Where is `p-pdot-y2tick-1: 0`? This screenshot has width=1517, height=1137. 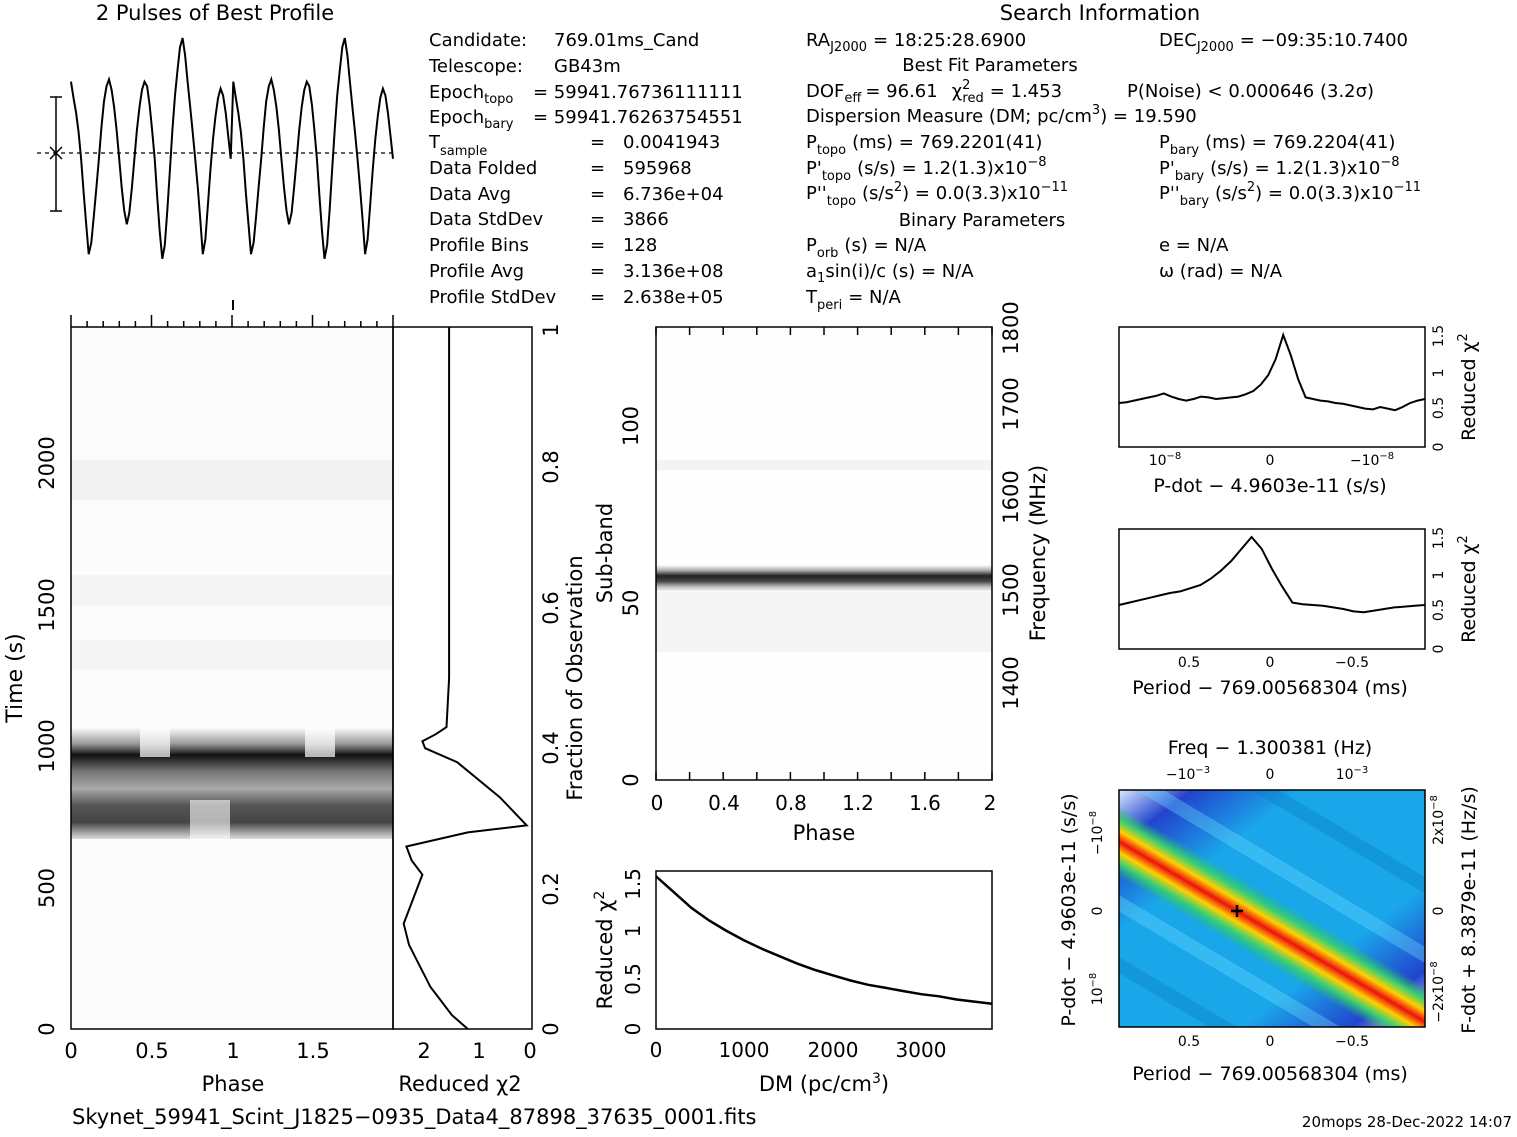
p-pdot-y2tick-1: 0 is located at coordinates (1439, 911).